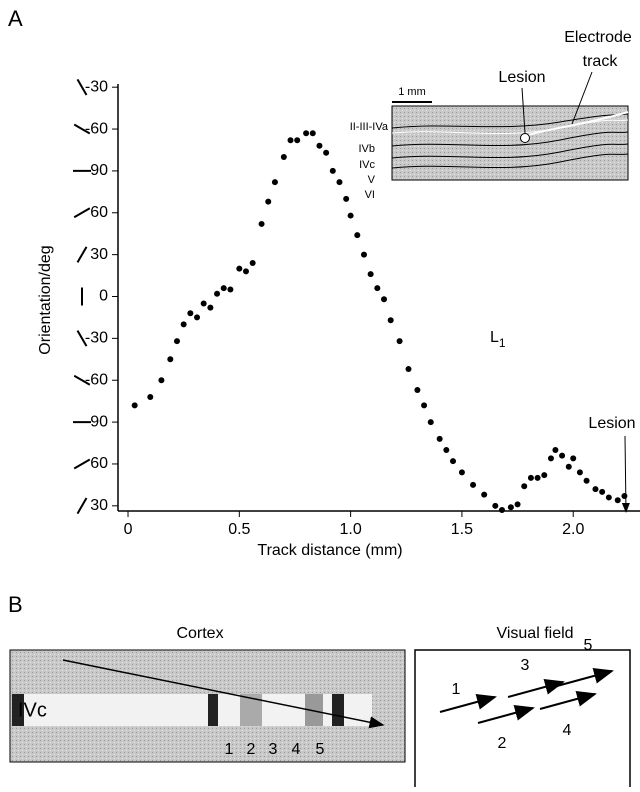 The height and width of the screenshot is (792, 640). Describe the element at coordinates (223, 694) in the screenshot. I see `track-arrow` at that location.